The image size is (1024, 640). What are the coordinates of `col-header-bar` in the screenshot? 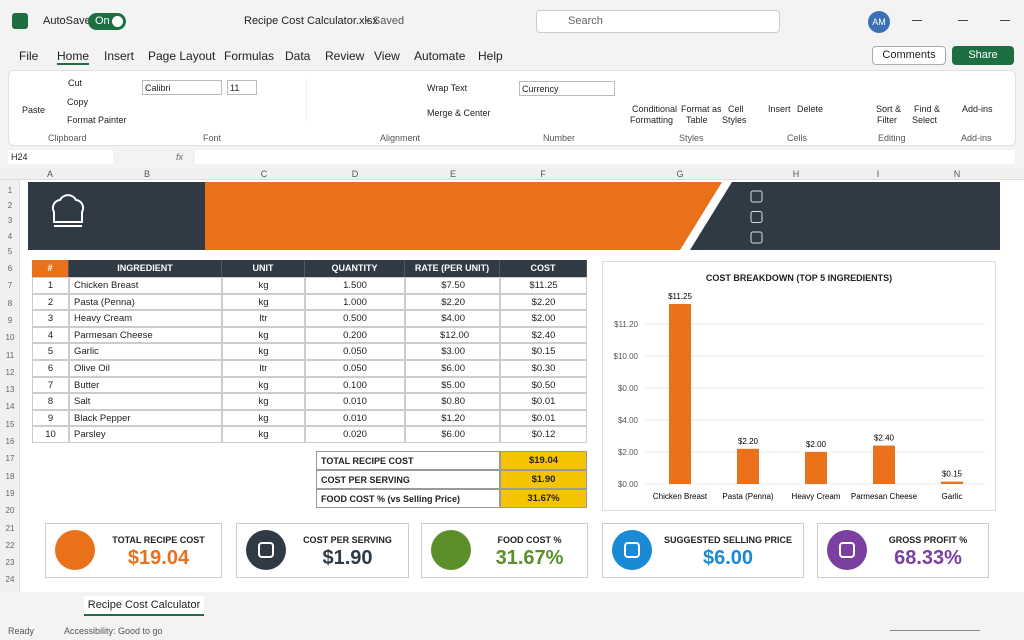 It's located at (512, 174).